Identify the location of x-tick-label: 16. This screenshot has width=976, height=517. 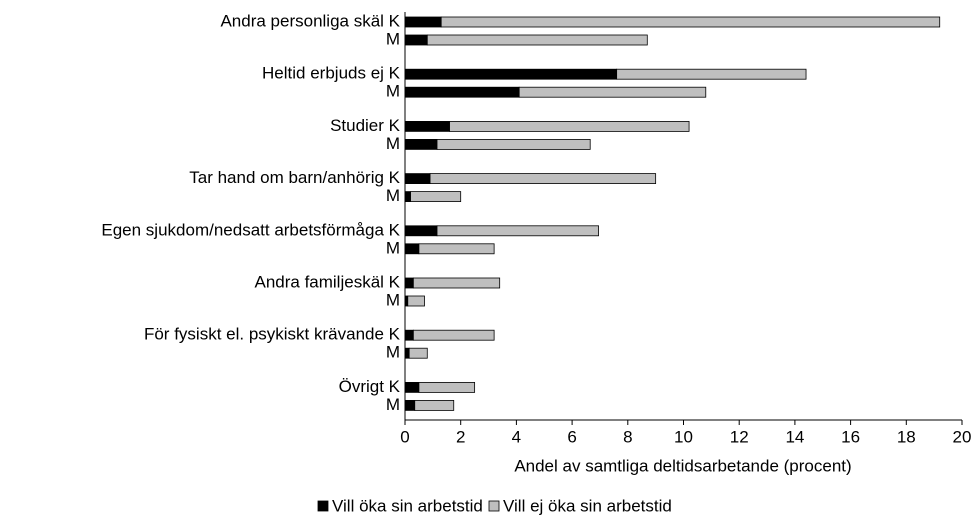
(850, 436).